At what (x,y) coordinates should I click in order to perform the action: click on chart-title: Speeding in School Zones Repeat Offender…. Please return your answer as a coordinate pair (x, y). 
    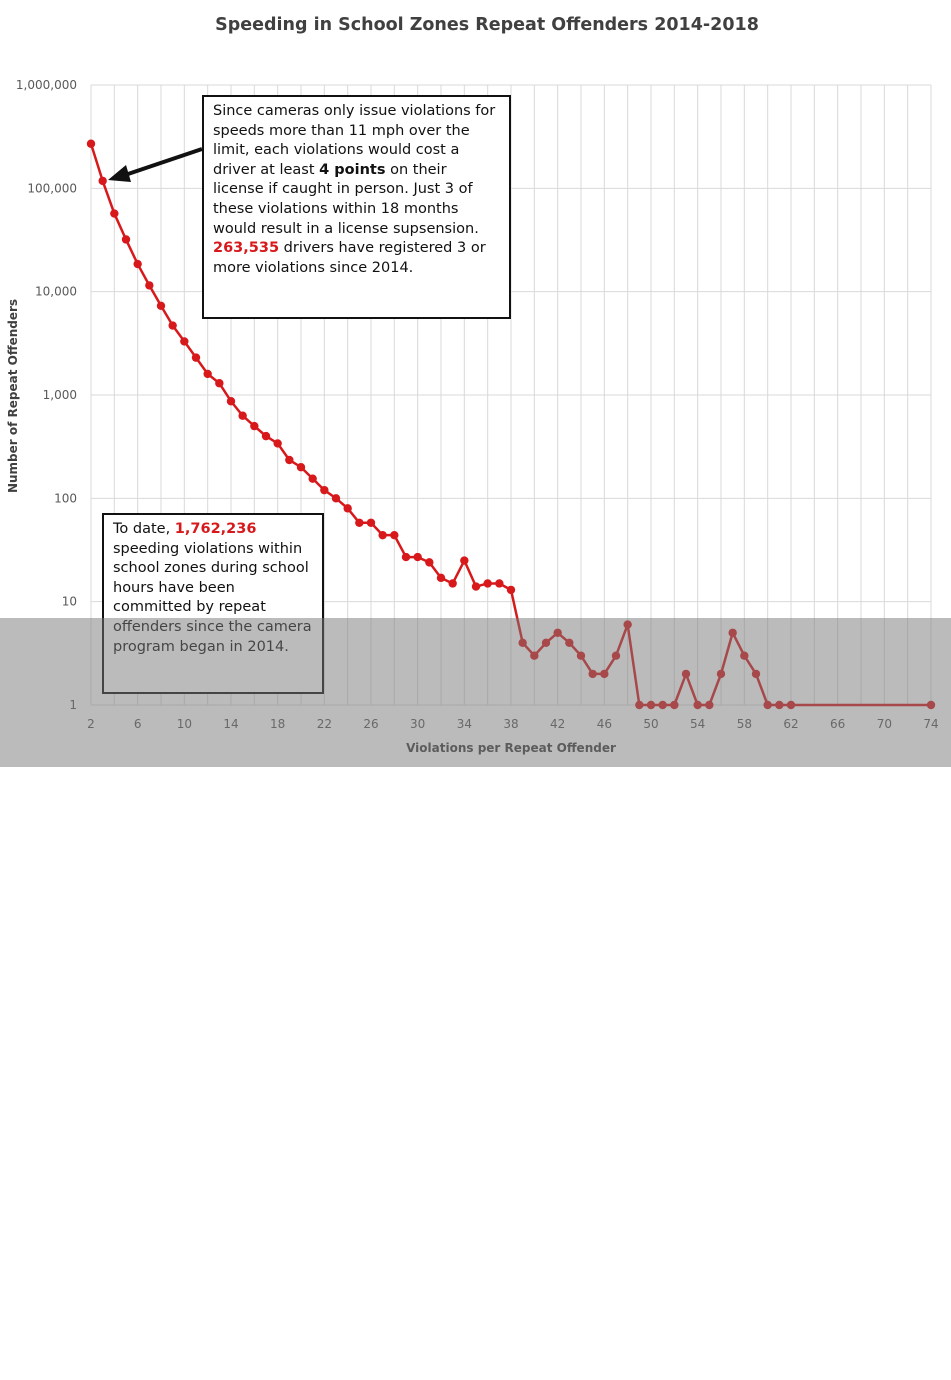
    Looking at the image, I should click on (487, 25).